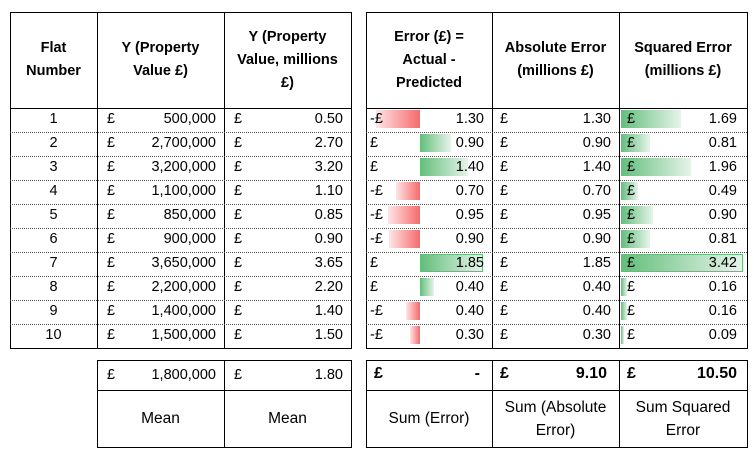 The image size is (754, 456). What do you see at coordinates (287, 168) in the screenshot?
I see `property-value-millions-cell: £3.20` at bounding box center [287, 168].